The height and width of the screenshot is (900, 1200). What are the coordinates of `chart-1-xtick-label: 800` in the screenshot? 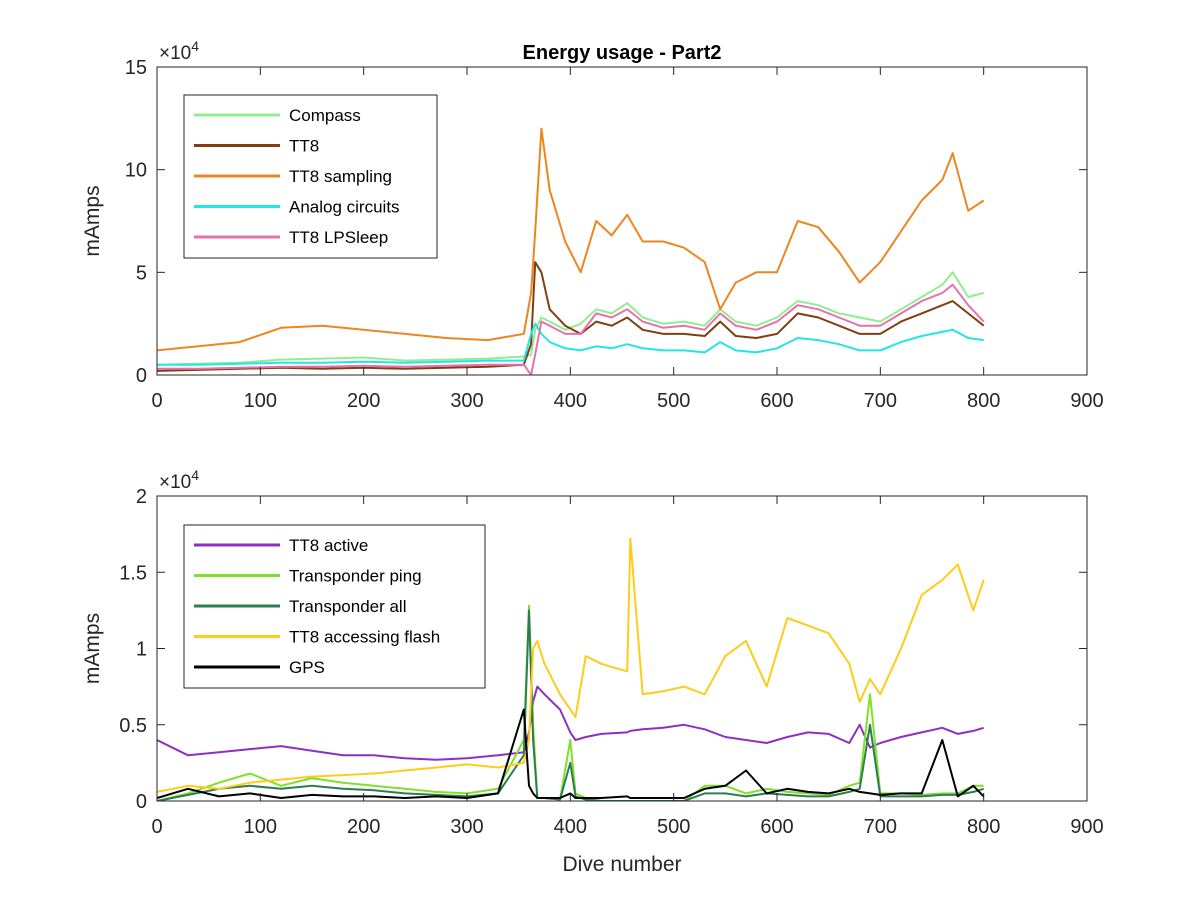 It's located at (983, 827).